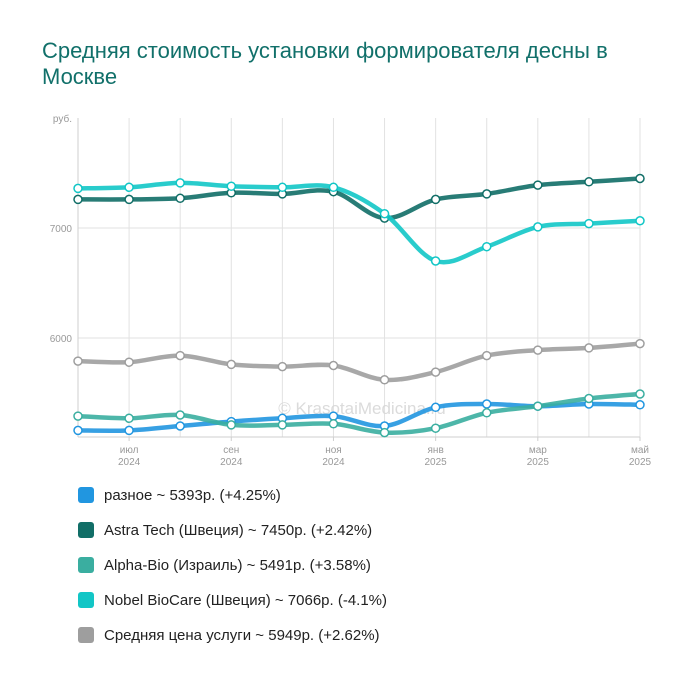  What do you see at coordinates (333, 450) in the screenshot?
I see `x-tick-label-month: ноя` at bounding box center [333, 450].